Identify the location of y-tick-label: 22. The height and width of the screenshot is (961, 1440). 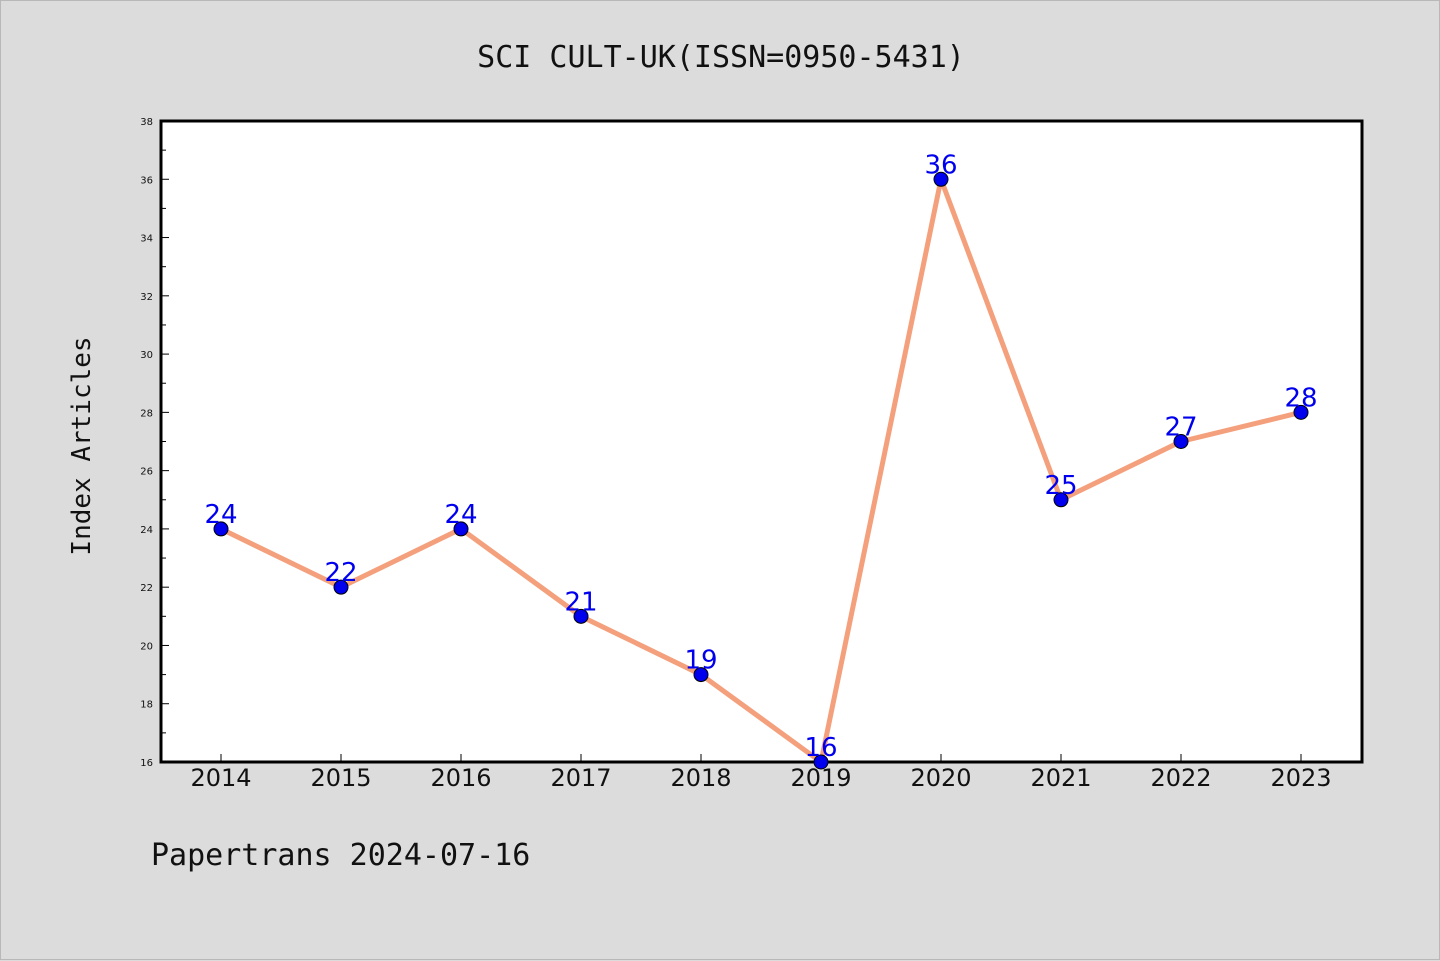
(146, 588).